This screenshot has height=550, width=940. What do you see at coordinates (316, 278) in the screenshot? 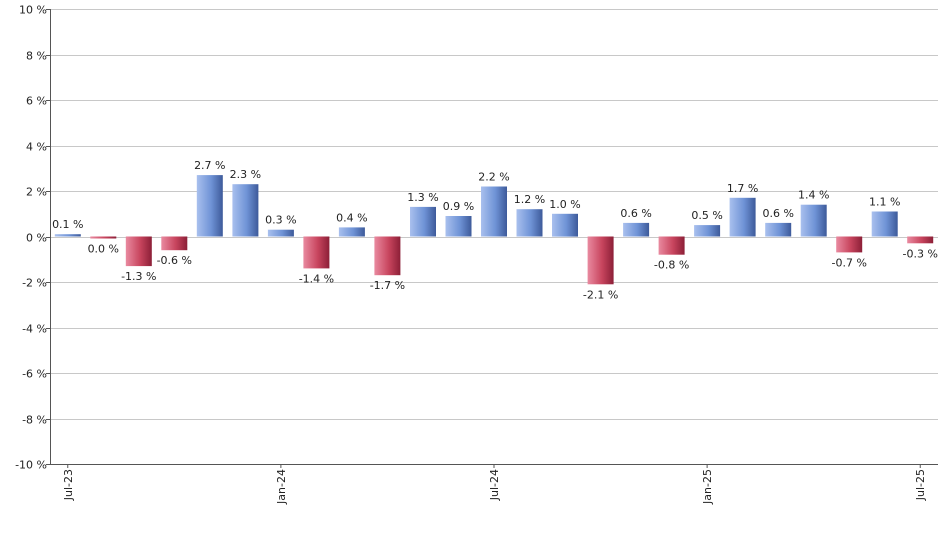
I see `data-label: -1.4 %` at bounding box center [316, 278].